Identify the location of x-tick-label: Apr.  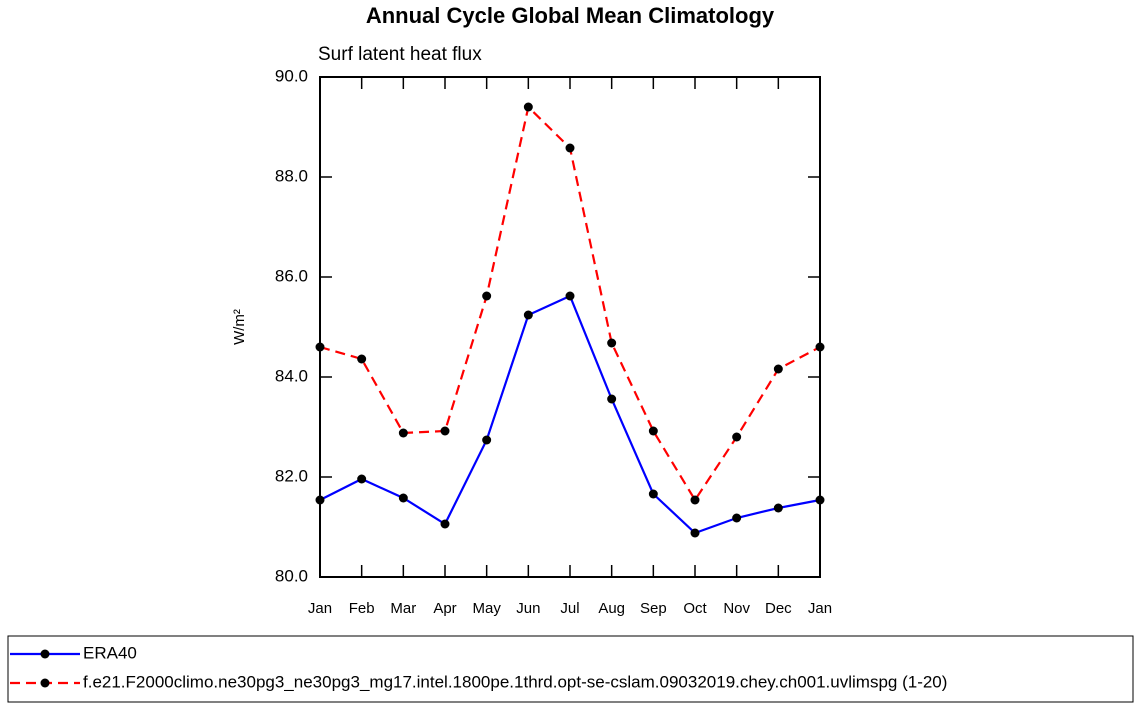
(444, 608).